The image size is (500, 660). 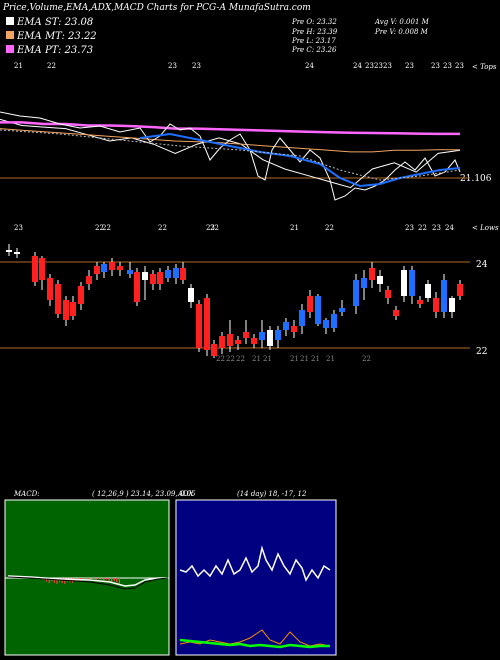 I want to click on candle-gray-labels: 22 22 22 21 21 21 21 21 21 22, so click(x=235, y=361).